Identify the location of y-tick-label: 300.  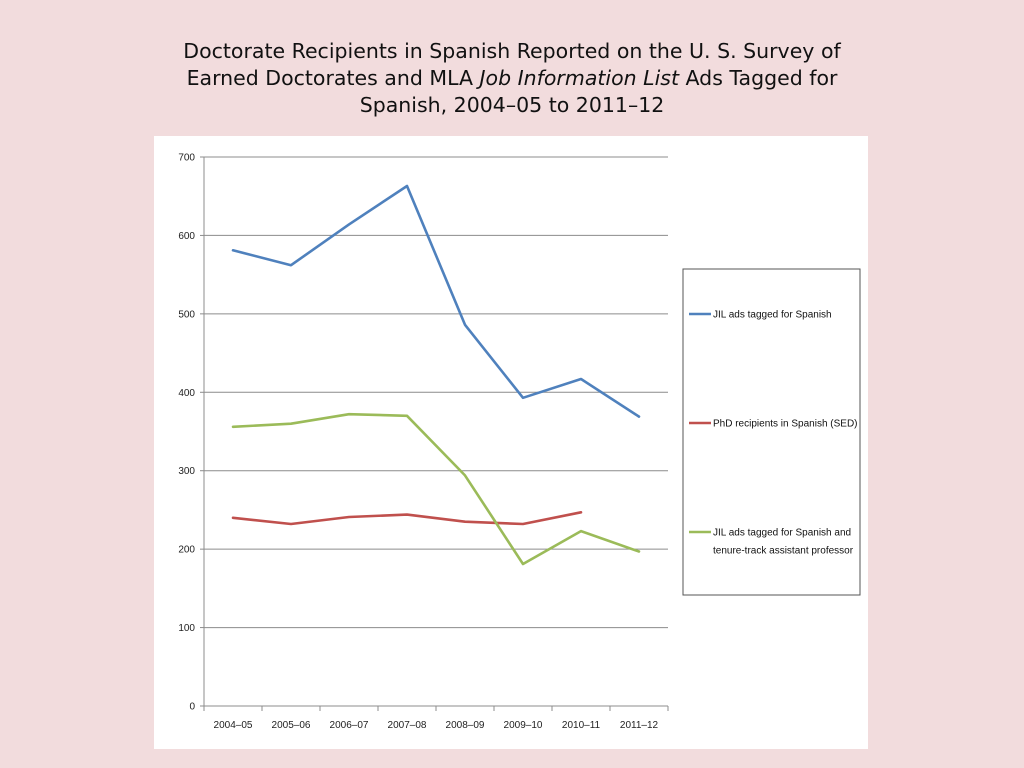
(186, 471).